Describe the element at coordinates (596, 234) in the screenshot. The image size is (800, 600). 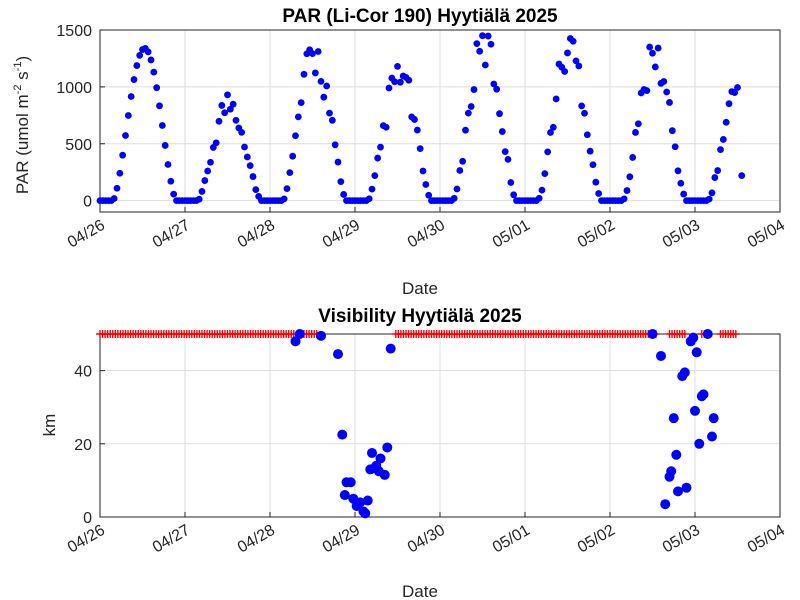
I see `par-xtick-label: 05/02` at that location.